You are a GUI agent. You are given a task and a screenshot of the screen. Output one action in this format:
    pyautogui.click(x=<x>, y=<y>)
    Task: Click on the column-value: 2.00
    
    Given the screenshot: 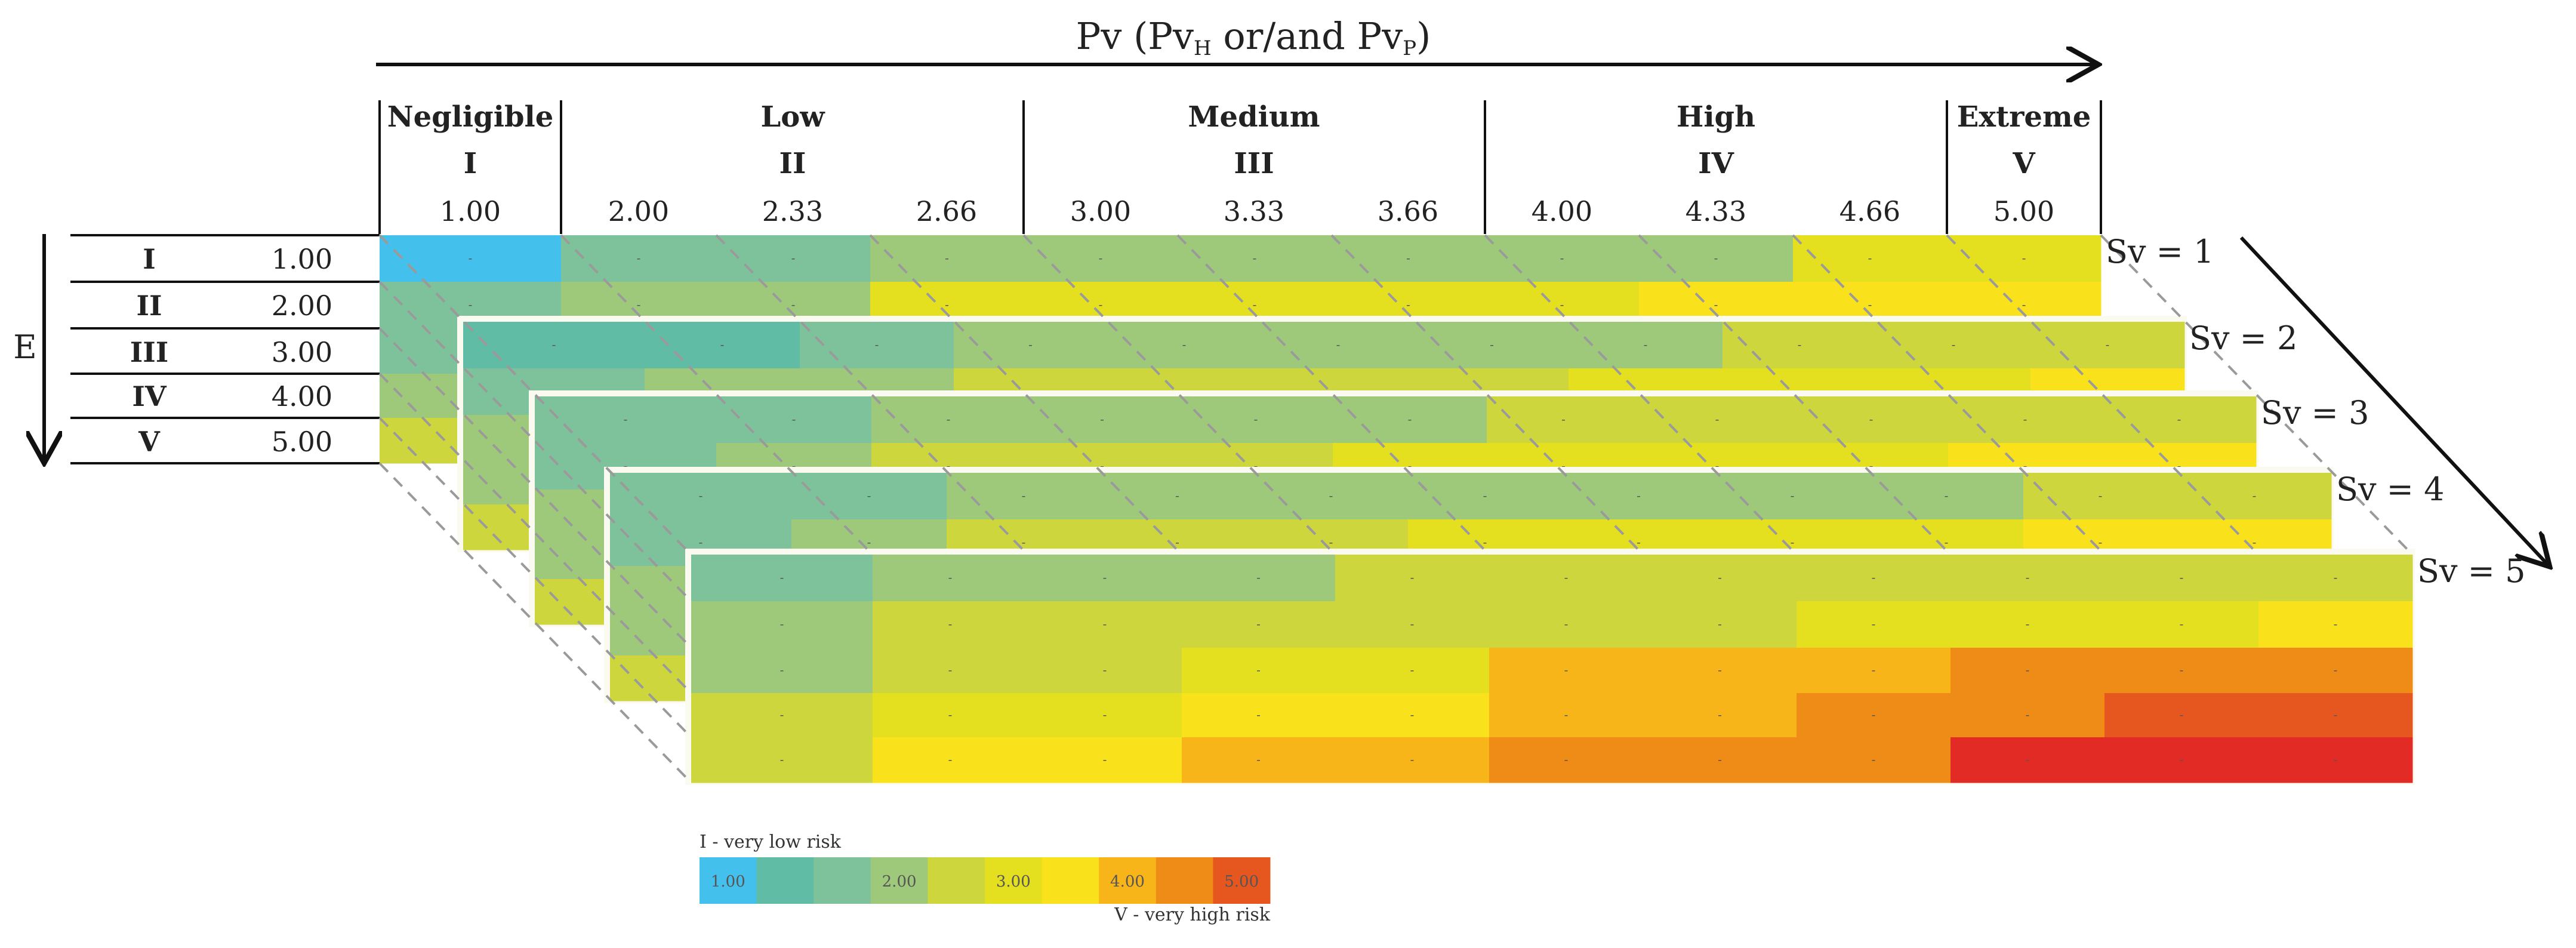 What is the action you would take?
    pyautogui.click(x=638, y=211)
    